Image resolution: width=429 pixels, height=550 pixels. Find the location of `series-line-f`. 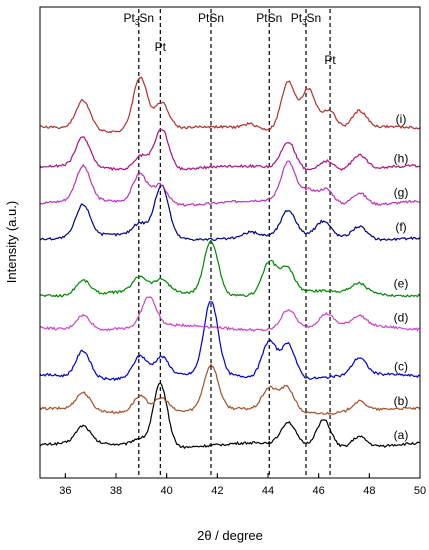

series-line-f is located at coordinates (230, 213).